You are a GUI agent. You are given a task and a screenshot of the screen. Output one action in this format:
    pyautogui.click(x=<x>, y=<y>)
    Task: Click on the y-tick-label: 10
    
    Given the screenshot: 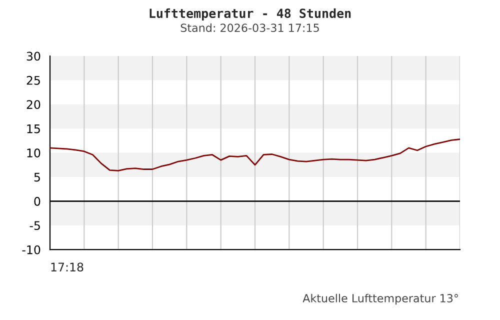 What is the action you would take?
    pyautogui.click(x=33, y=153)
    